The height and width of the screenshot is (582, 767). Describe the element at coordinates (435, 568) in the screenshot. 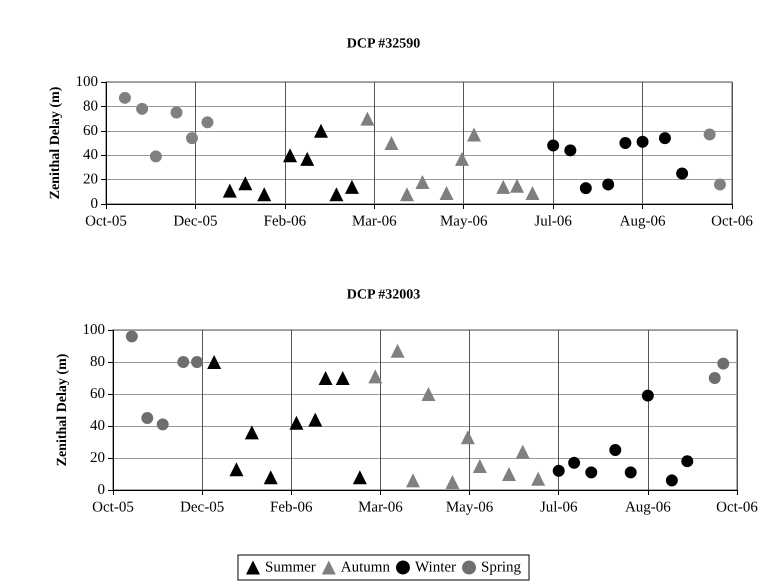

I see `legend-label: Winter` at that location.